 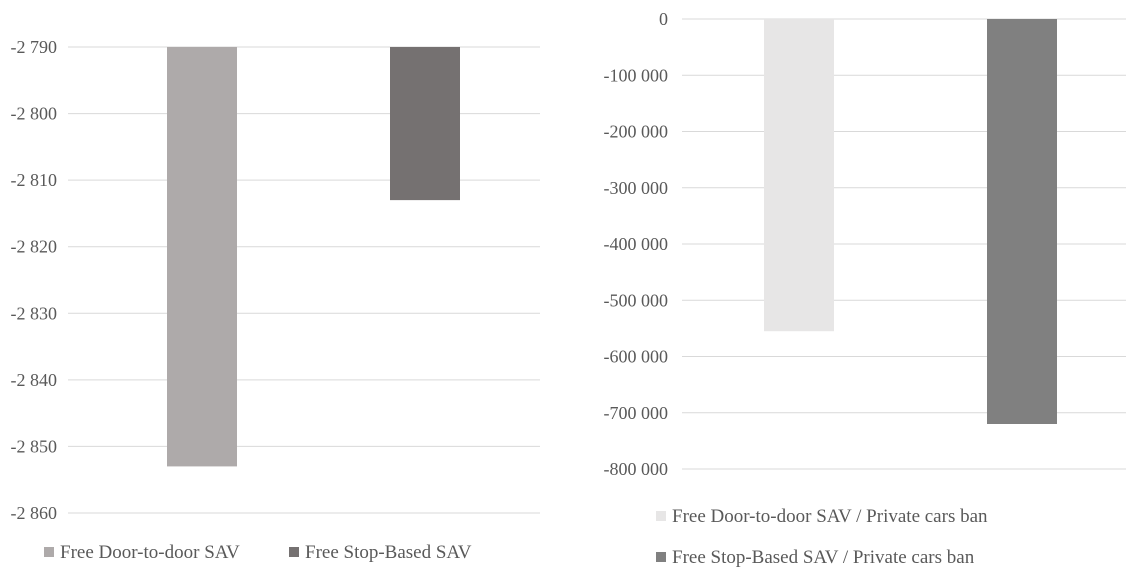 What do you see at coordinates (636, 357) in the screenshot?
I see `right-y-tick-label: -600 000` at bounding box center [636, 357].